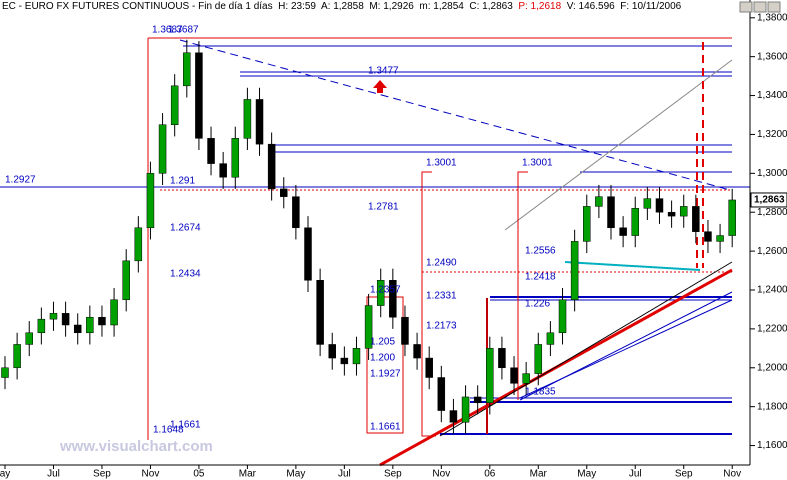 The height and width of the screenshot is (480, 787). Describe the element at coordinates (772, 134) in the screenshot. I see `y-tick-label: 1,3200` at that location.